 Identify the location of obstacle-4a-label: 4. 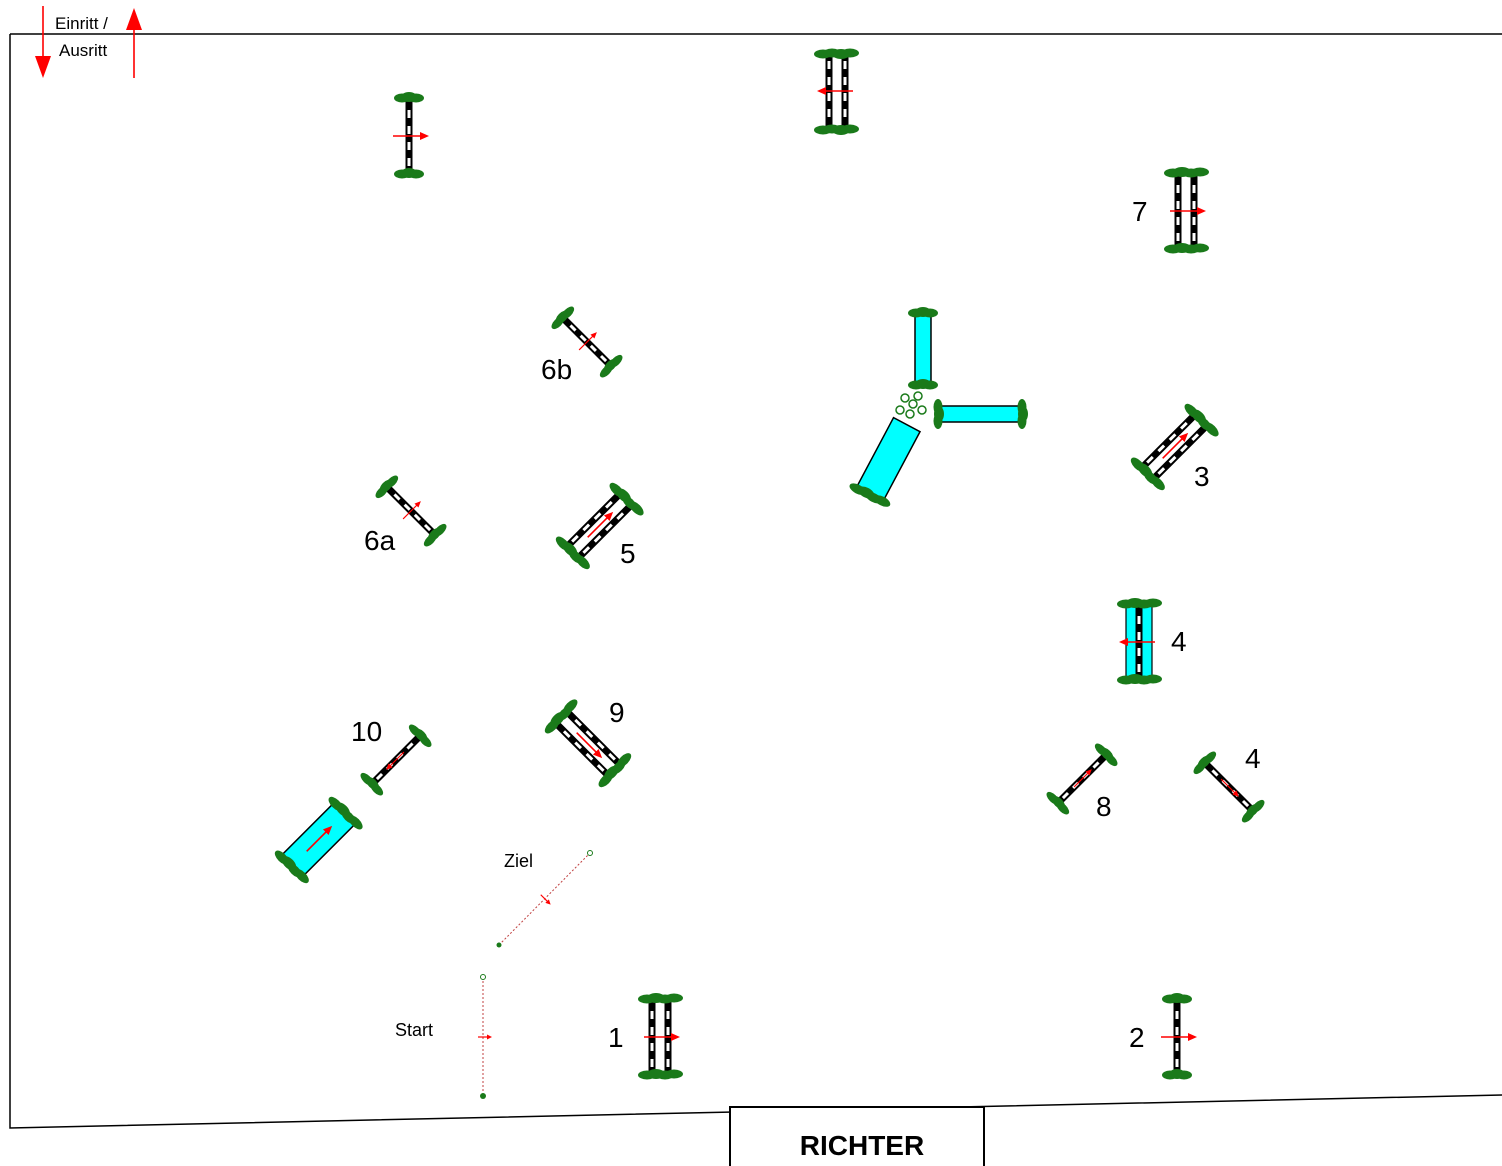
(1179, 641).